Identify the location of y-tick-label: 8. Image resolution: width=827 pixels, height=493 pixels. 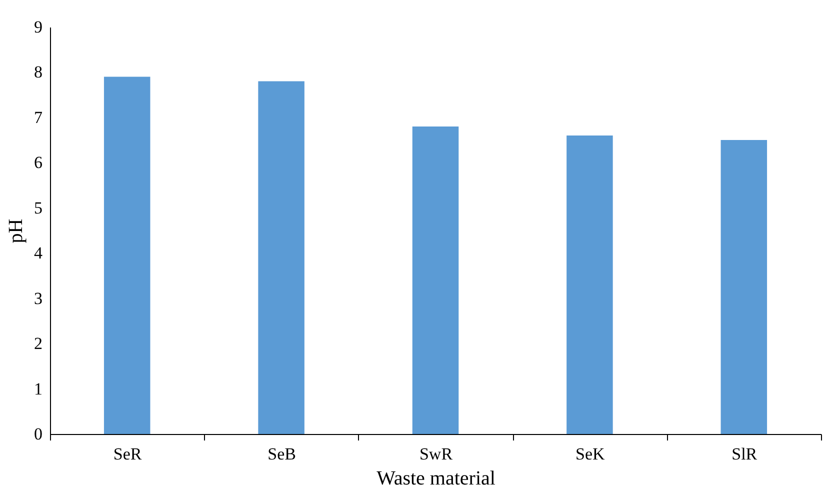
(38, 72).